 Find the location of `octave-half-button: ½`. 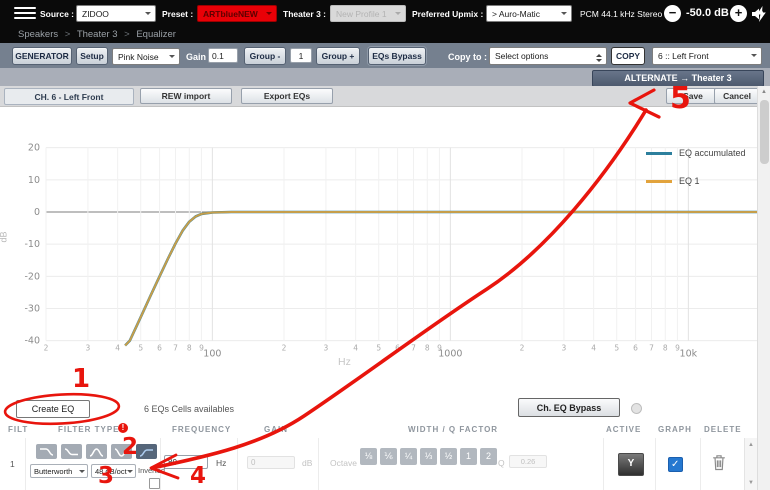

octave-half-button: ½ is located at coordinates (448, 456).